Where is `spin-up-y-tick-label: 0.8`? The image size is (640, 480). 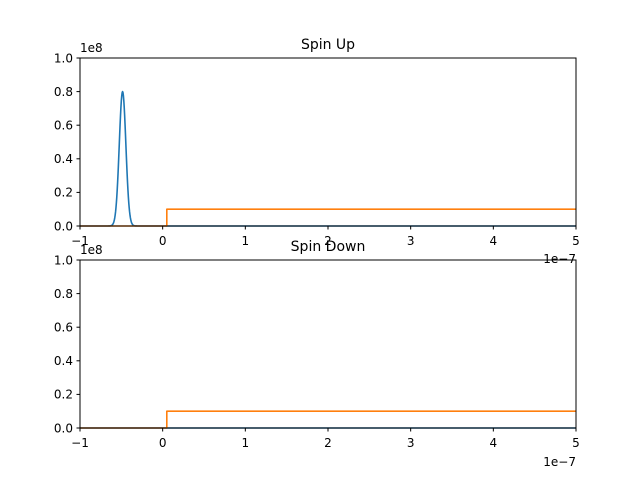 spin-up-y-tick-label: 0.8 is located at coordinates (63, 92).